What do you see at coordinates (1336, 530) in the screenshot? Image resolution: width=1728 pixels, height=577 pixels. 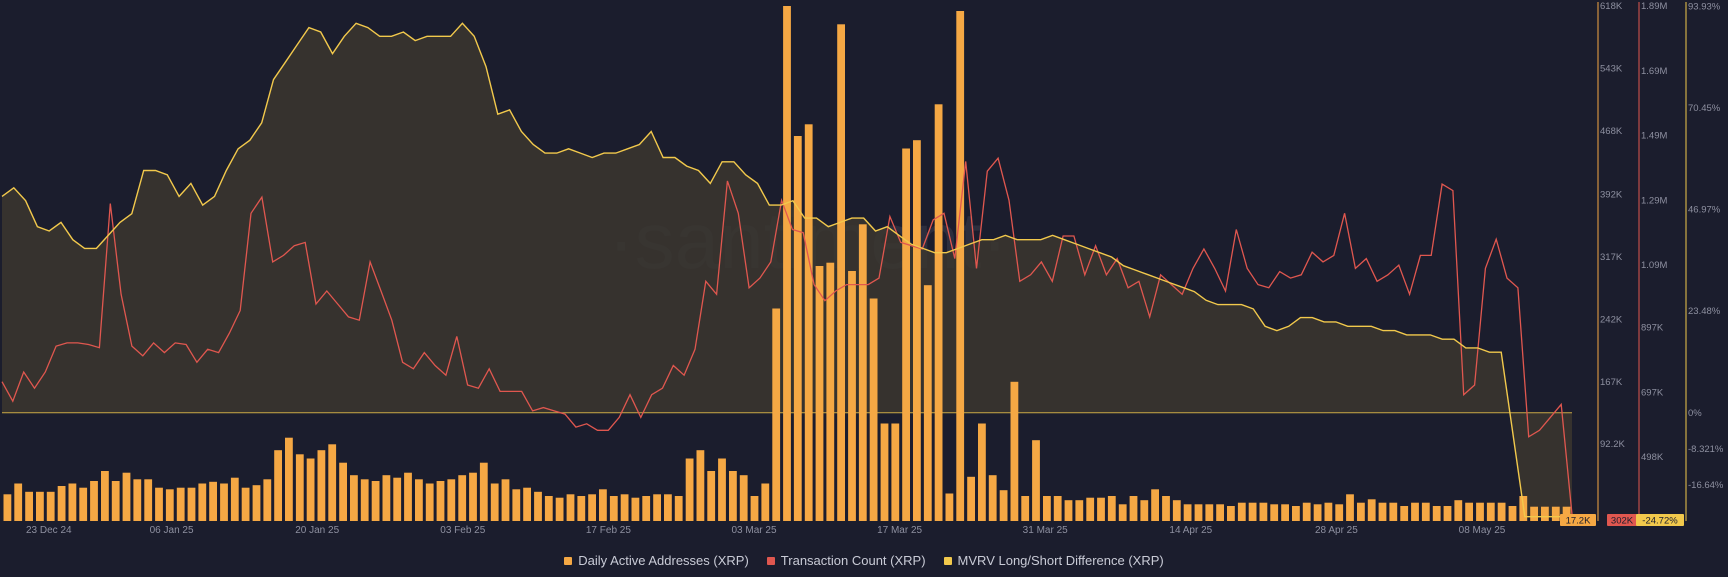 I see `x-tick-label: 28 Apr 25` at bounding box center [1336, 530].